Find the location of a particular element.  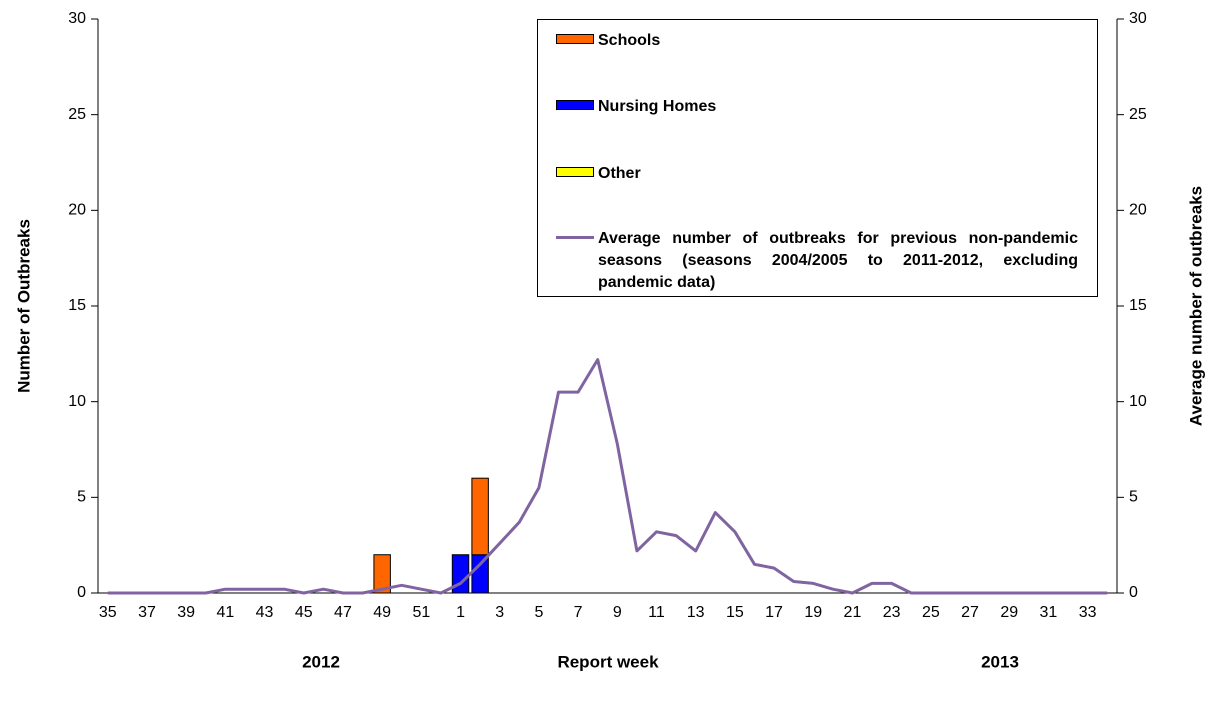

y2-tick-label: 20 is located at coordinates (1138, 210).